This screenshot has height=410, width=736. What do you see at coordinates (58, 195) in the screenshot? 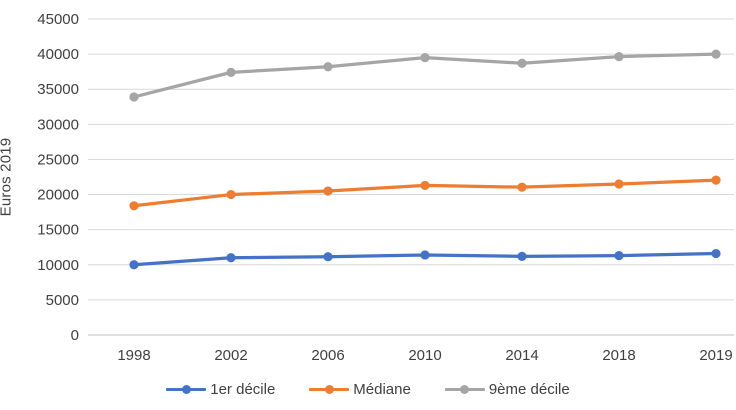
I see `y-tick-label: 20000` at bounding box center [58, 195].